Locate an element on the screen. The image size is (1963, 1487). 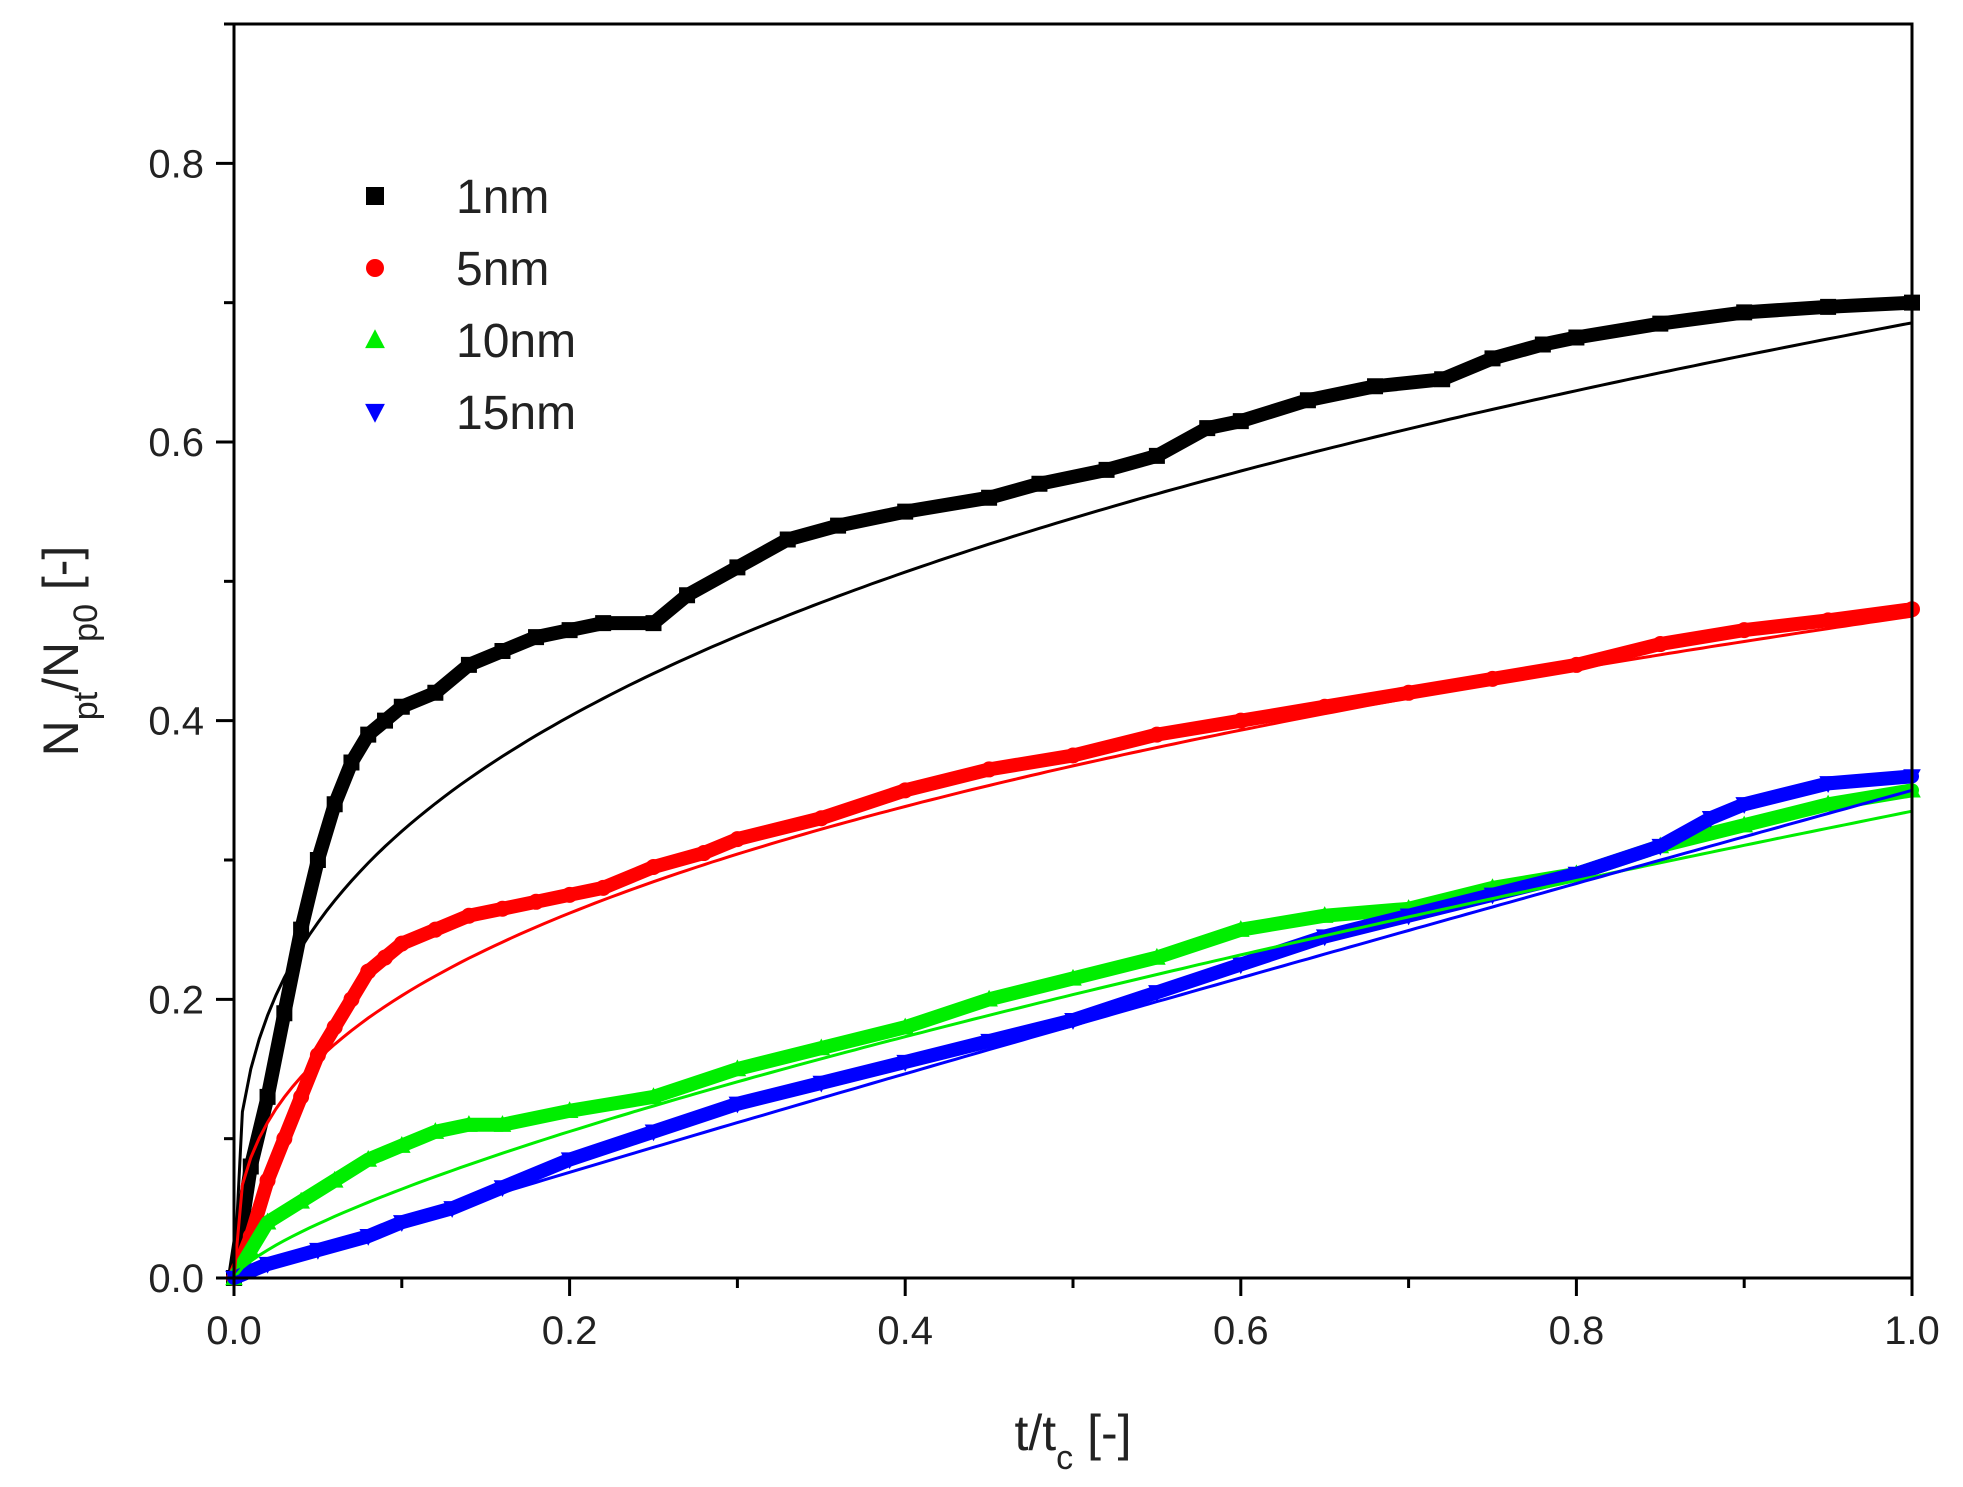
legend-item-10nm: 10nm is located at coordinates (470, 341).